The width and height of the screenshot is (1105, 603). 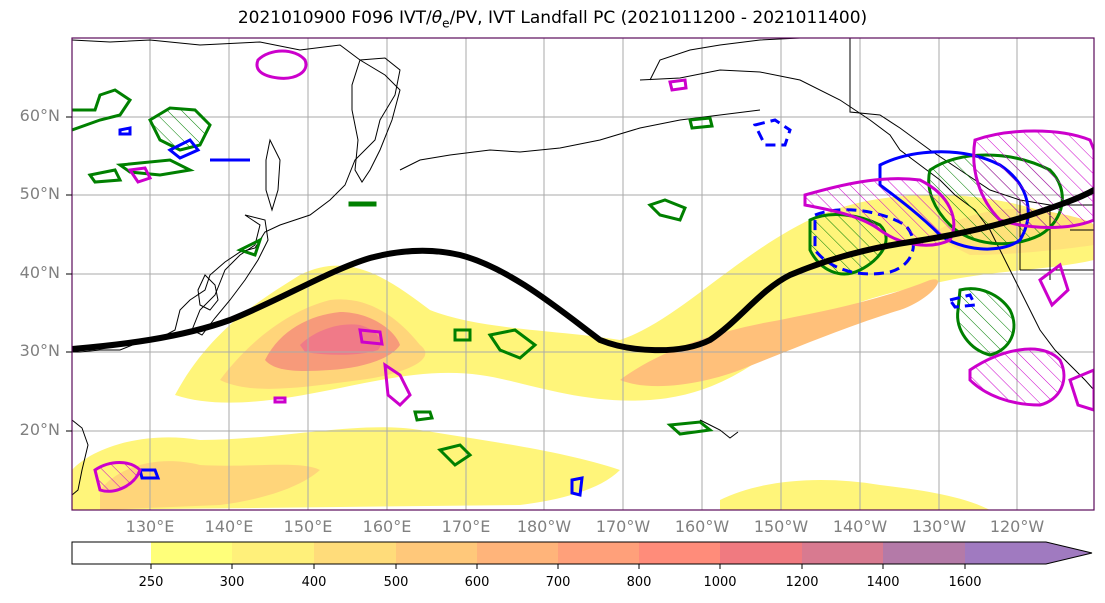 What do you see at coordinates (939, 526) in the screenshot?
I see `lon-label-130w: 130°W` at bounding box center [939, 526].